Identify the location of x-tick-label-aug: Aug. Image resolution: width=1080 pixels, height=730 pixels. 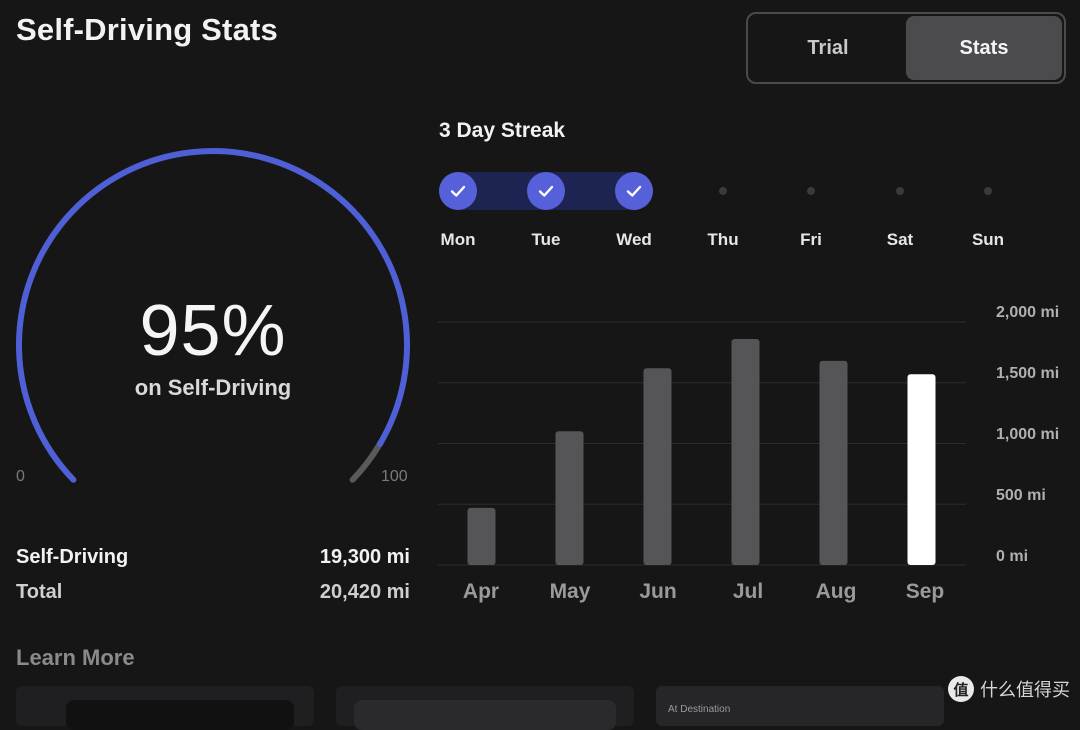
(836, 591).